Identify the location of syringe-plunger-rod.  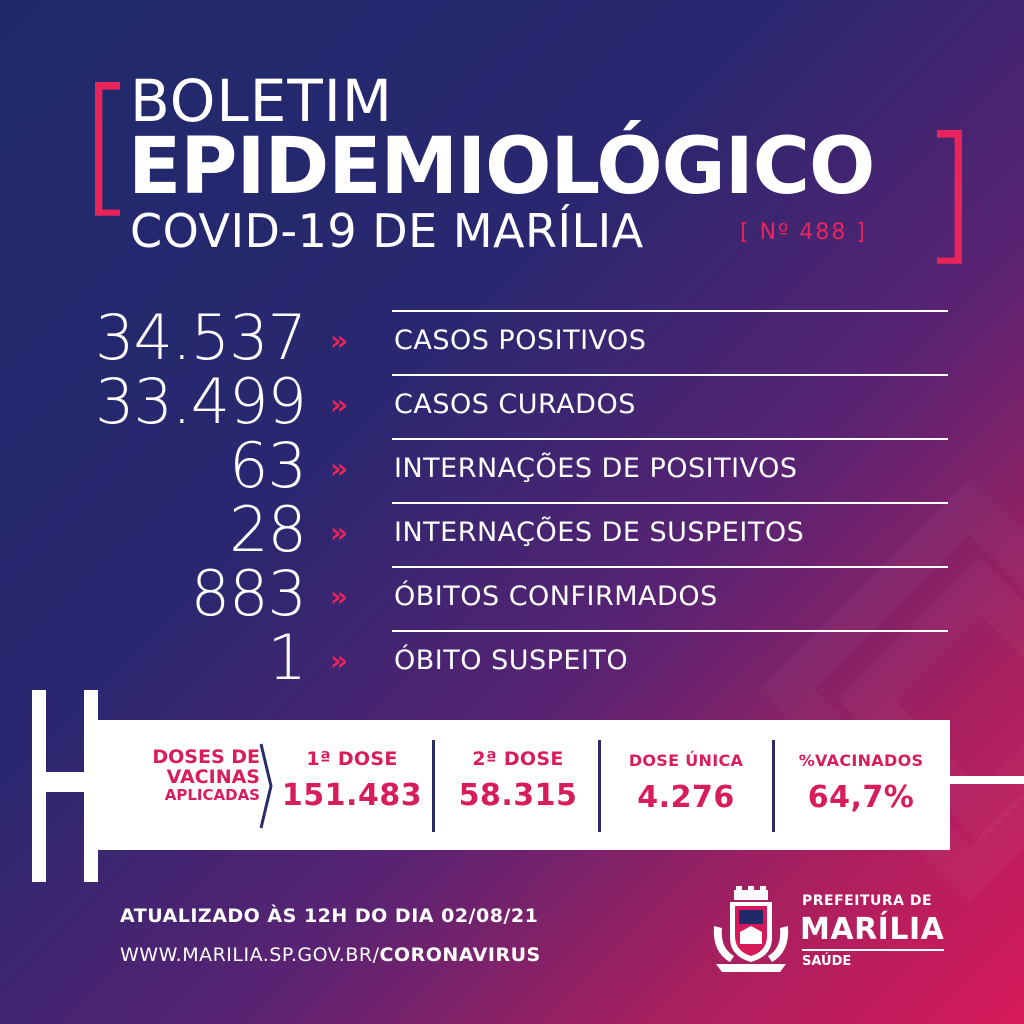
(71, 782).